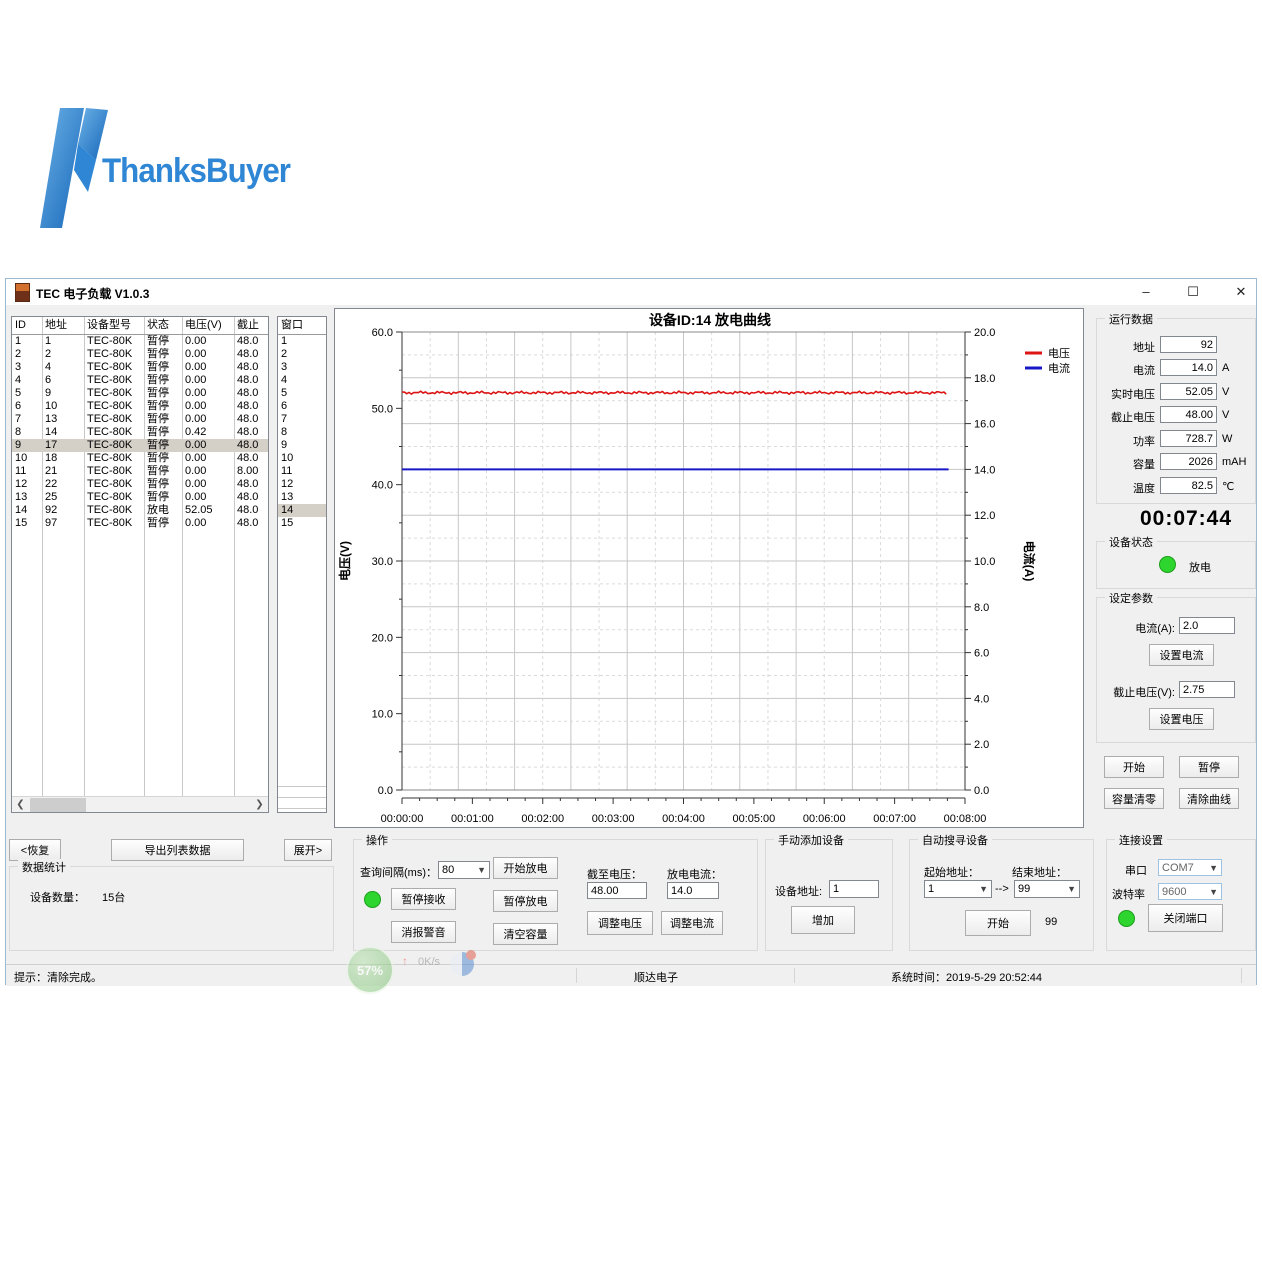 The height and width of the screenshot is (1262, 1262). Describe the element at coordinates (48, 341) in the screenshot. I see `table-cell: 1` at that location.